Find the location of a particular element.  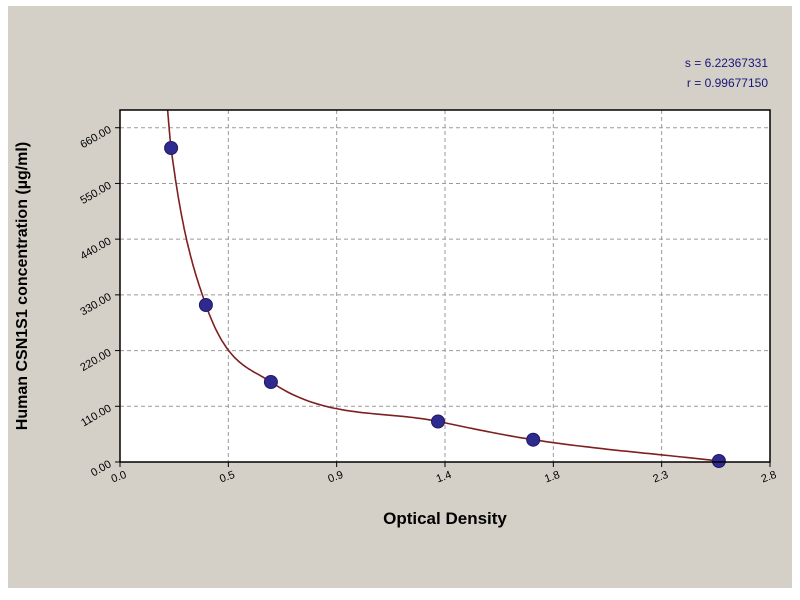

x-tick-label: 0.9 is located at coordinates (335, 477).